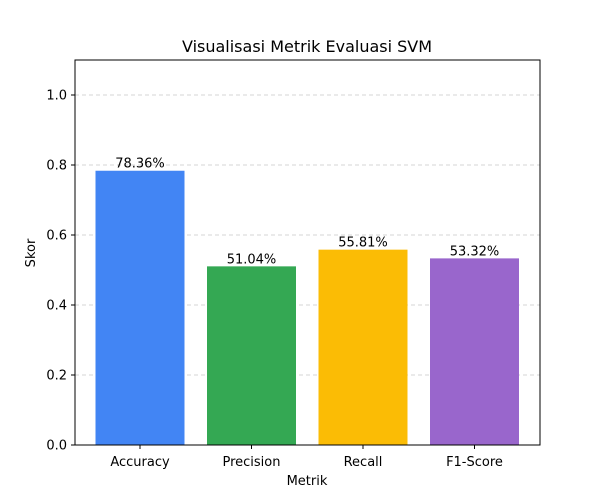  I want to click on bar-recall, so click(363, 347).